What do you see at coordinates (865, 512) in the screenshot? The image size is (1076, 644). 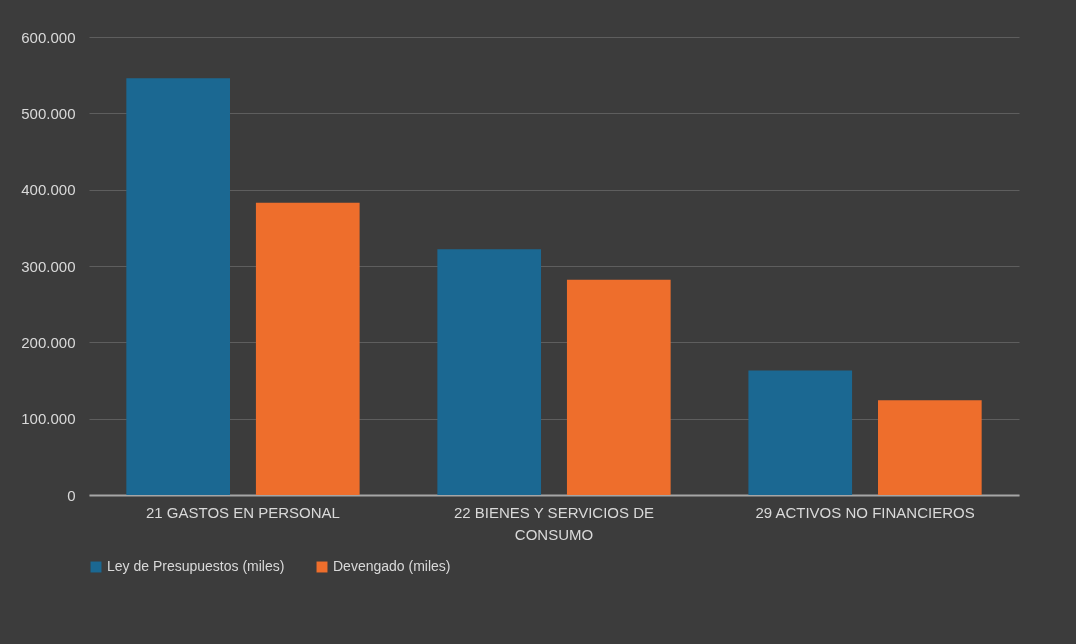 I see `x-tick-label: 29 ACTIVOS NO FINANCIEROS` at bounding box center [865, 512].